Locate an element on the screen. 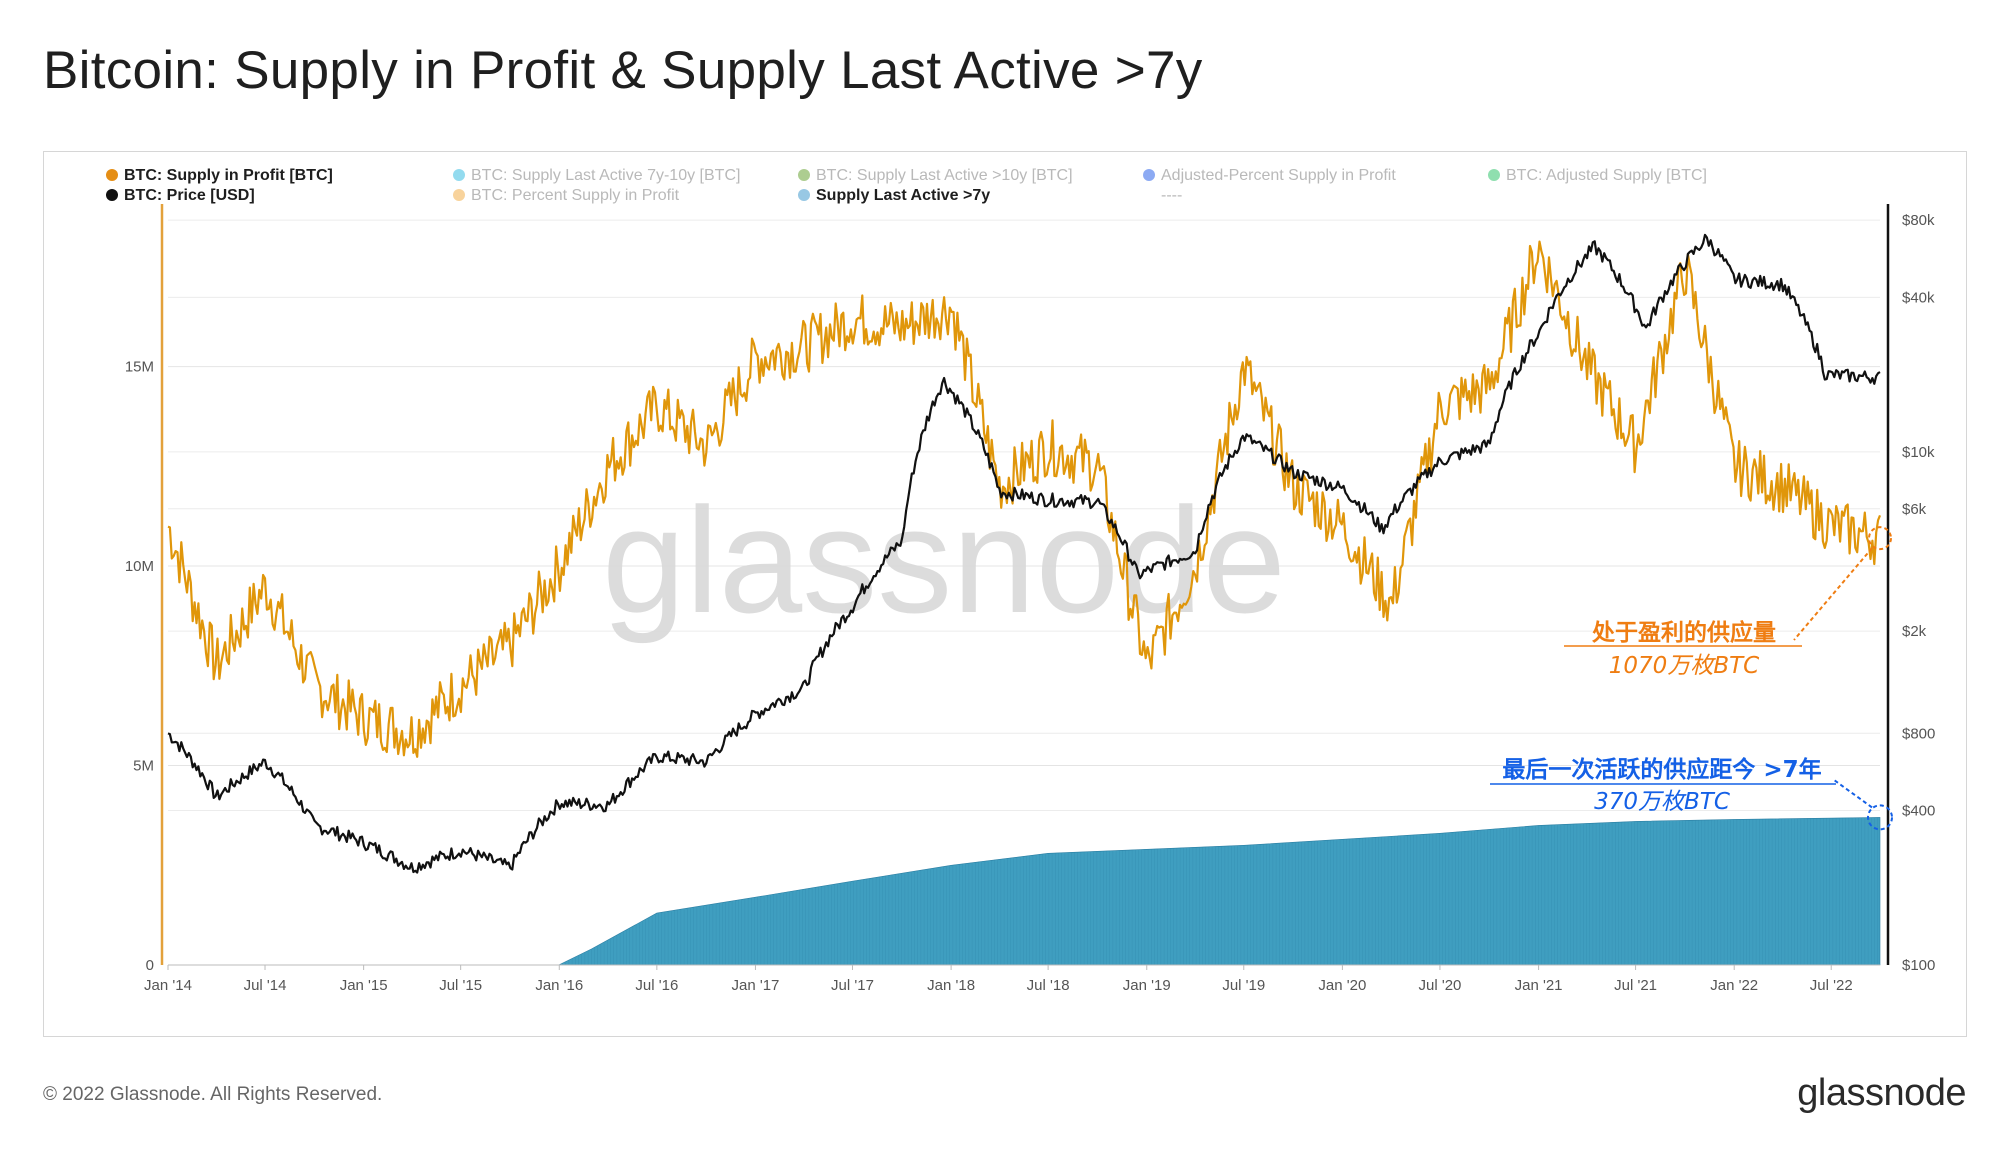 This screenshot has height=1152, width=2000. x-tick-label: Jul '19 is located at coordinates (1243, 985).